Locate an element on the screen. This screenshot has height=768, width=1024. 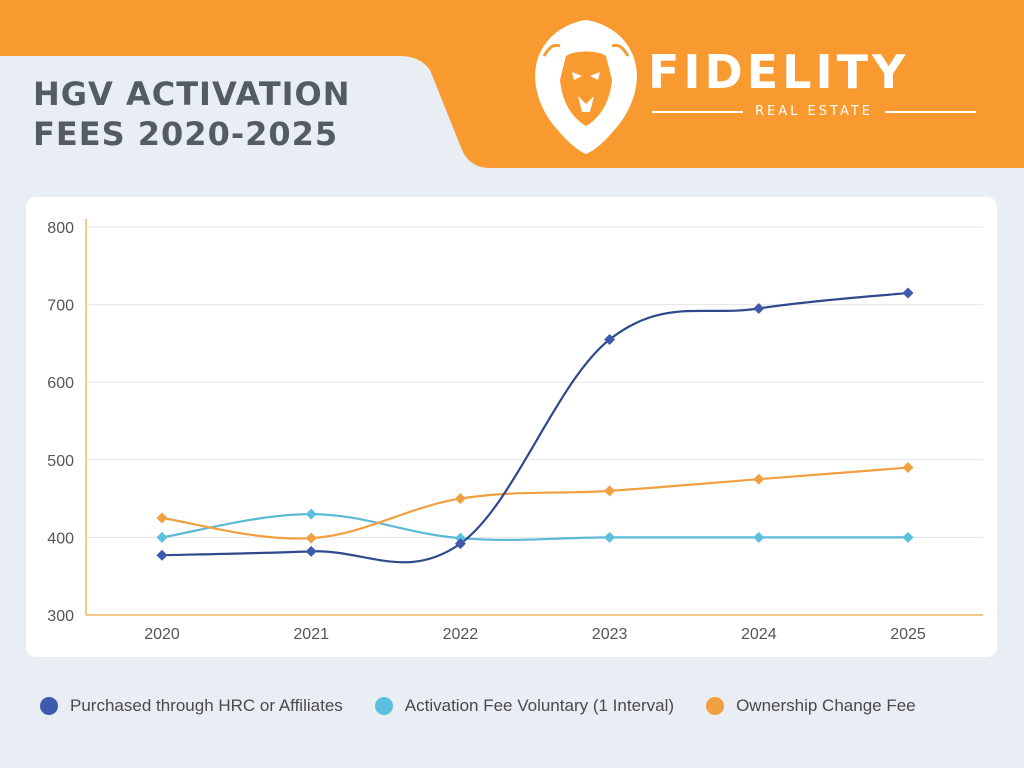
legend-label: Purchased through HRC or Affiliates is located at coordinates (206, 705).